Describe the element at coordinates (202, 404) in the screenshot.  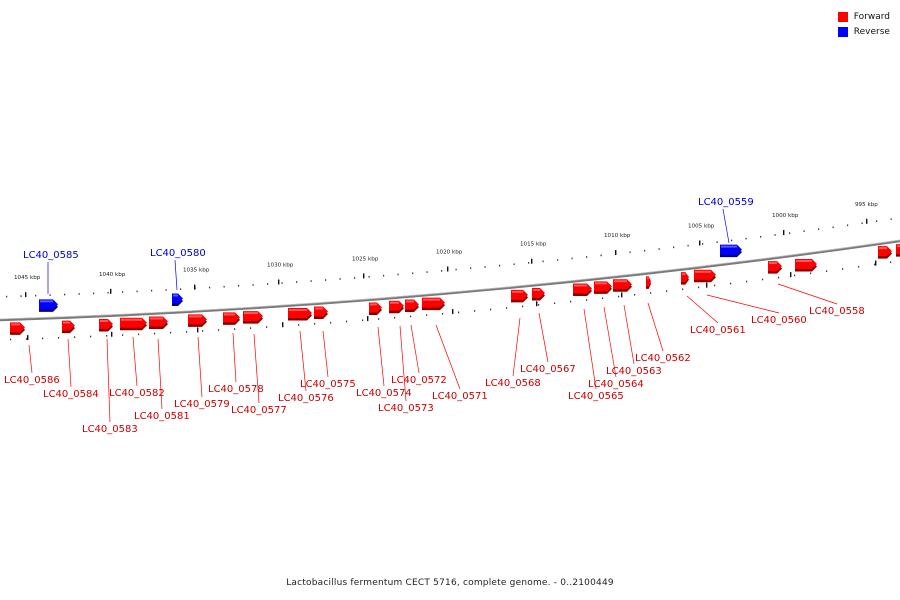
I see `gene-label: LC40_0579` at that location.